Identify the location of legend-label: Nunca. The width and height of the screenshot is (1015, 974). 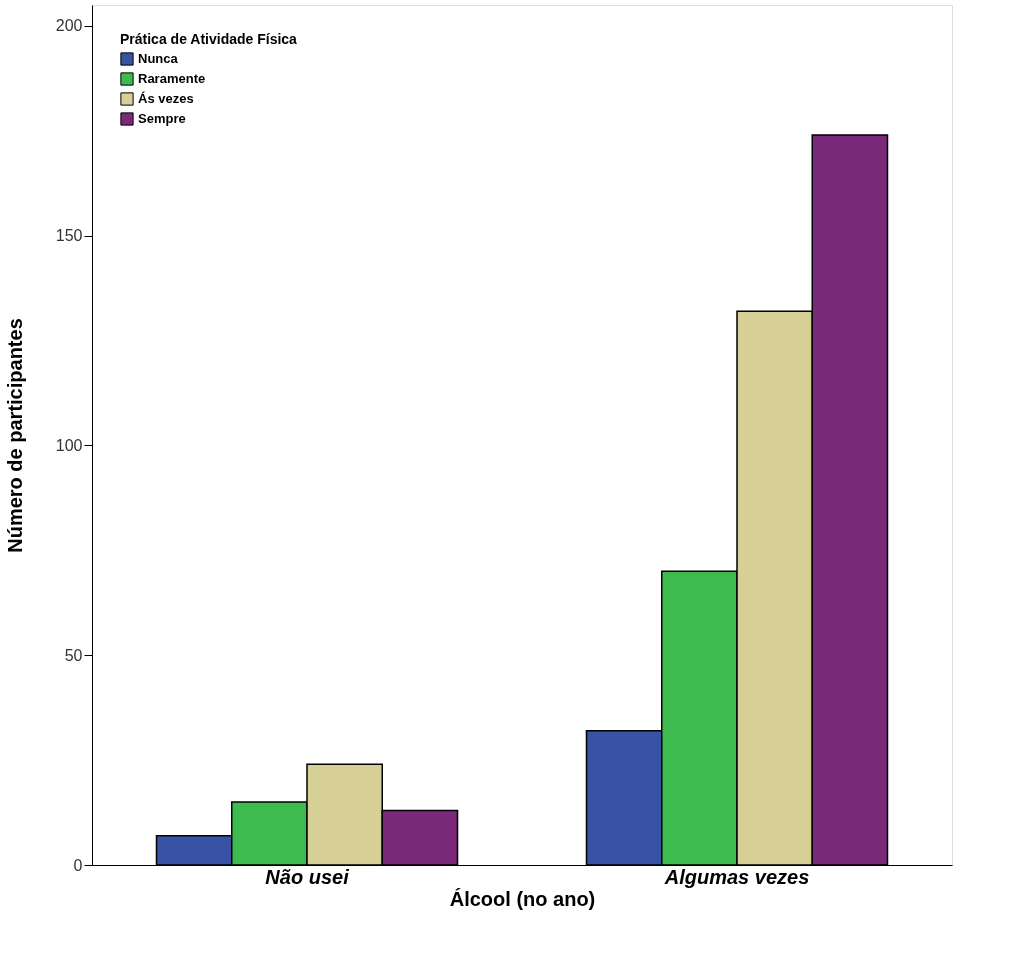
(158, 58).